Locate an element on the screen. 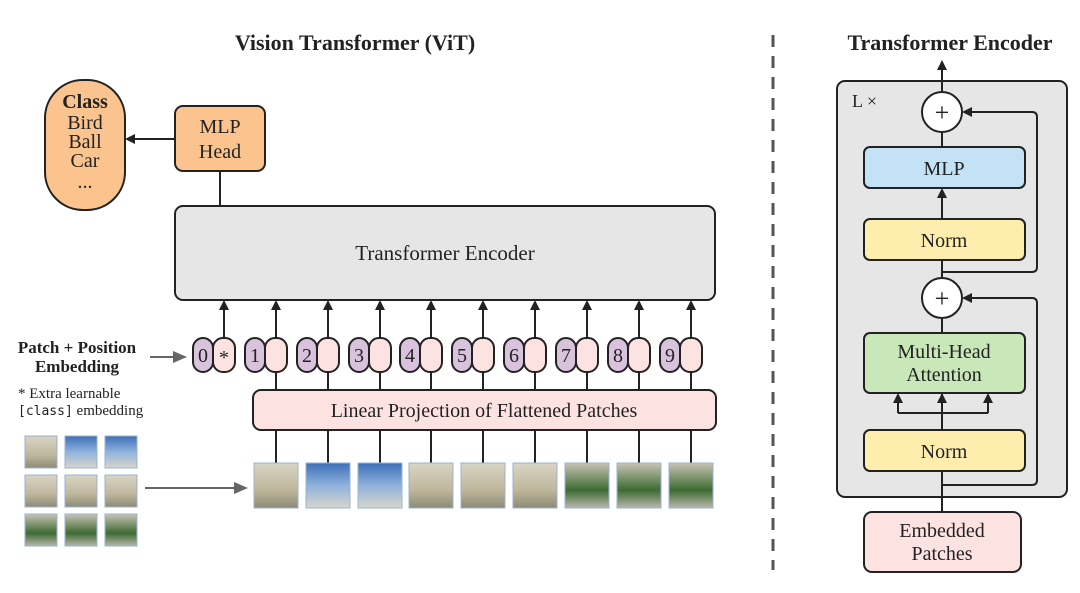  token-9: 9 is located at coordinates (681, 381).